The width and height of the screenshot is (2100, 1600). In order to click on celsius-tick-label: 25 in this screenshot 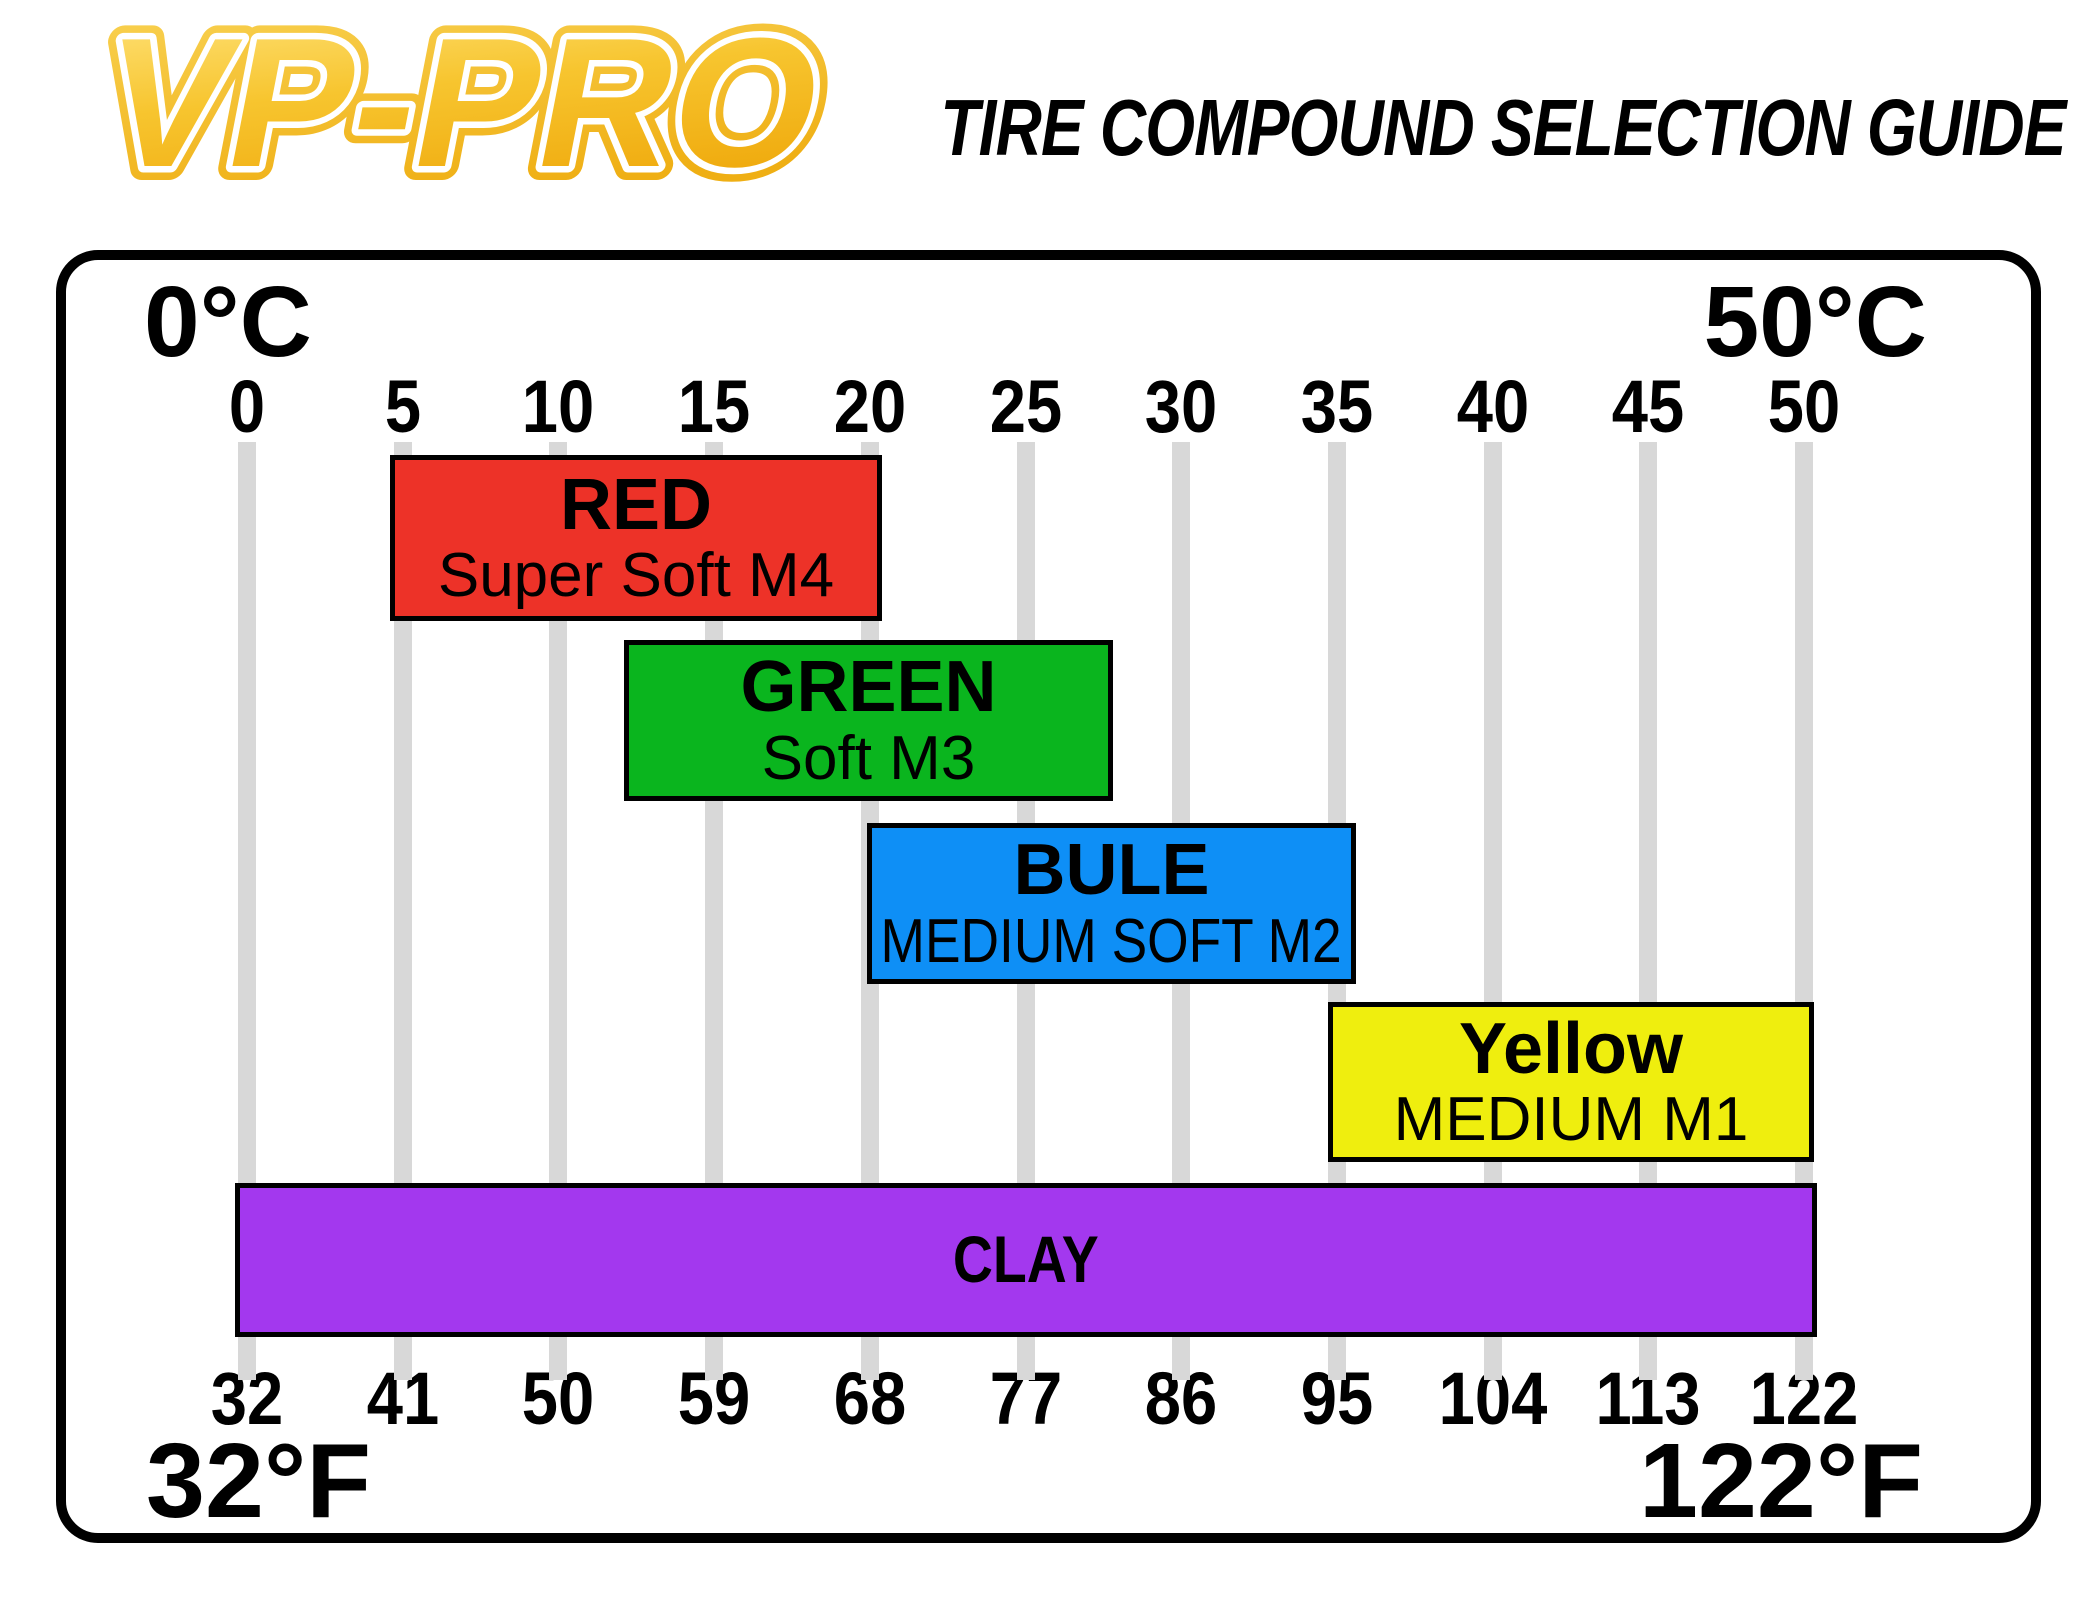, I will do `click(1026, 406)`.